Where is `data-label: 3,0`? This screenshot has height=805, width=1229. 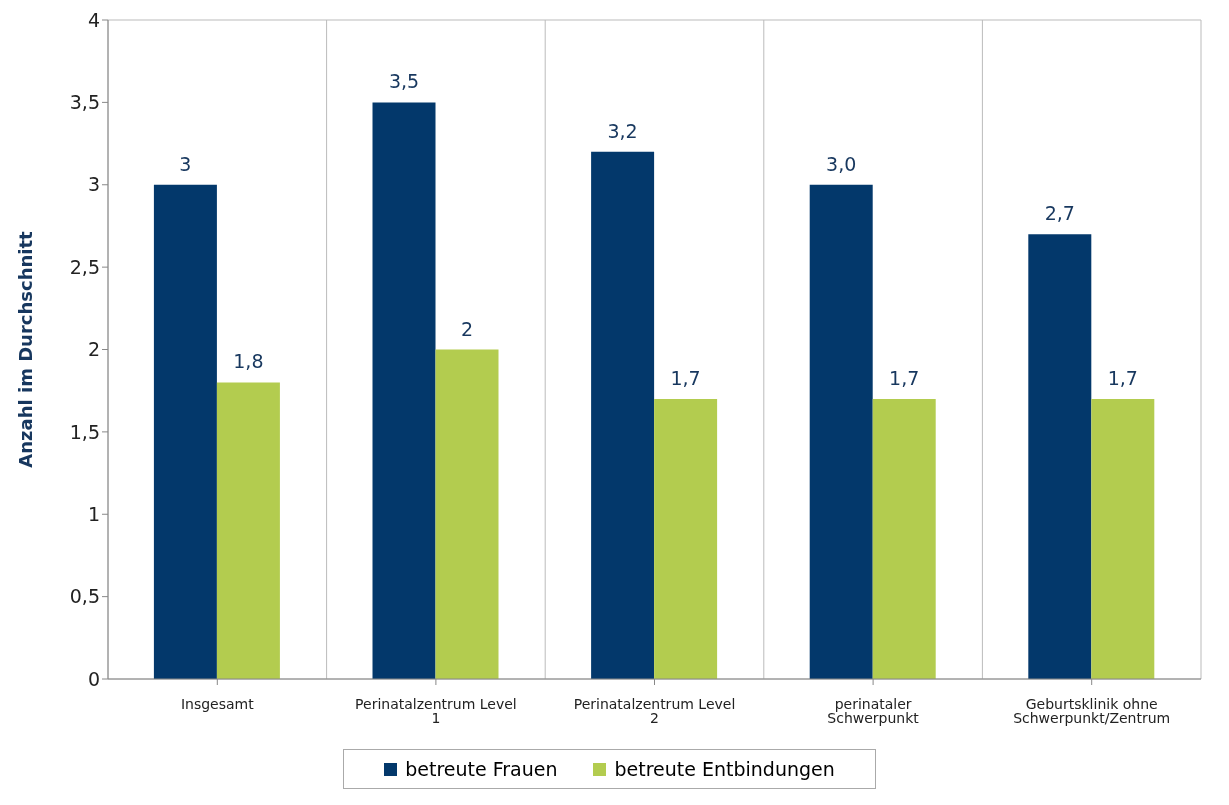 data-label: 3,0 is located at coordinates (841, 163).